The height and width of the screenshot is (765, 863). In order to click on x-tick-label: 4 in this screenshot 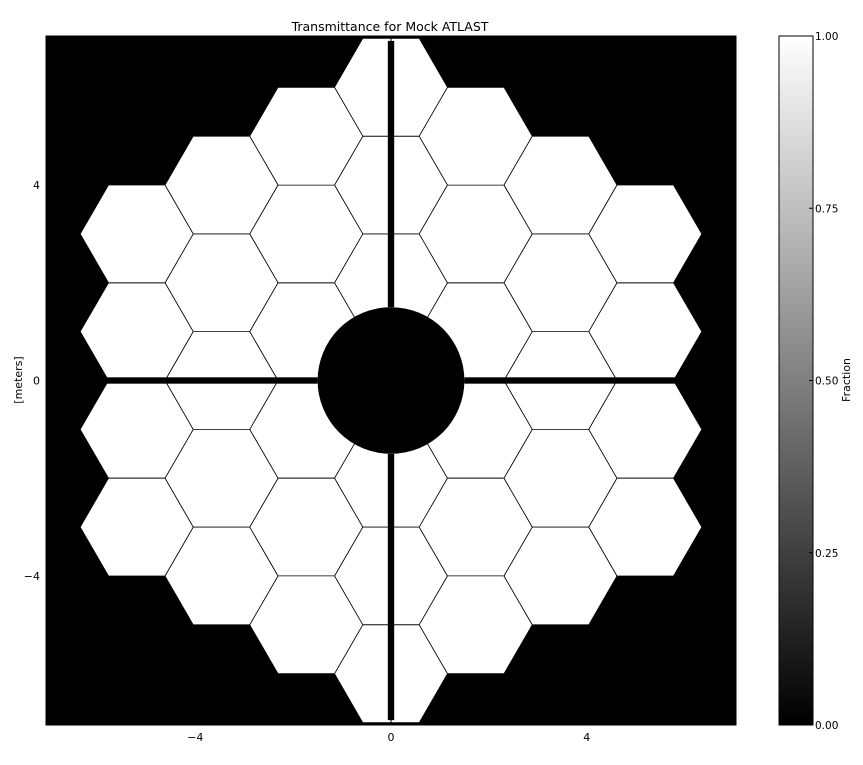, I will do `click(586, 737)`.